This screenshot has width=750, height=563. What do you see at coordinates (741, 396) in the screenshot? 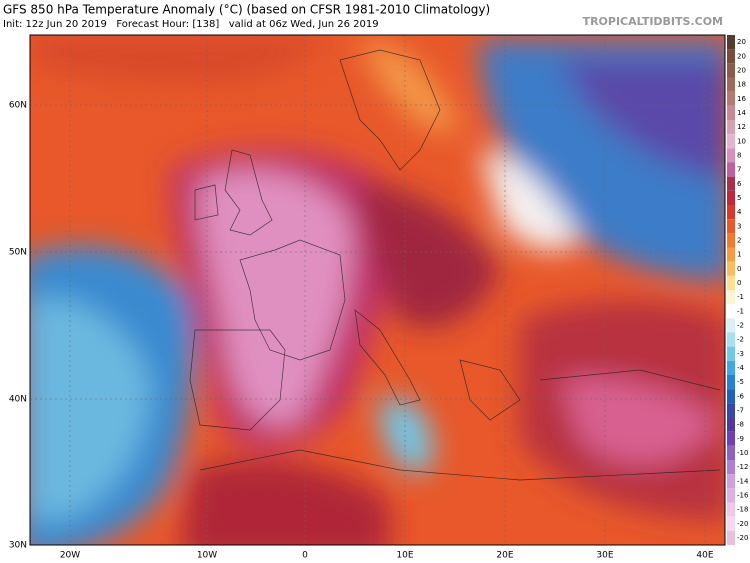
I see `colorbar-label: -6` at bounding box center [741, 396].